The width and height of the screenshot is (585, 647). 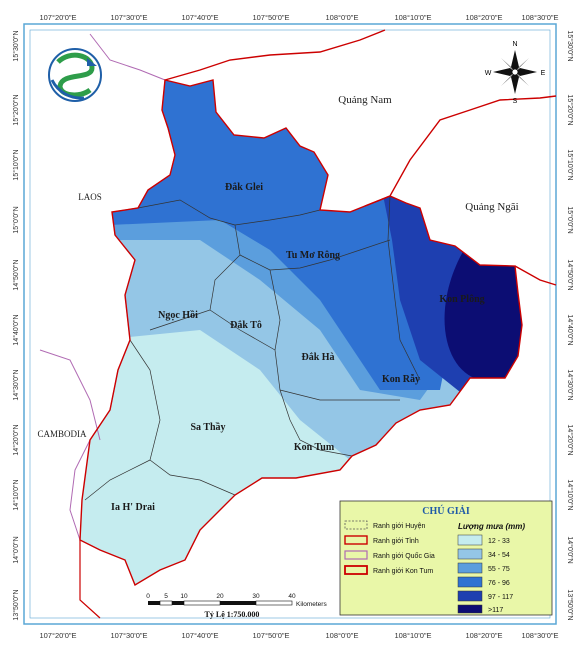 What do you see at coordinates (356, 525) in the screenshot?
I see `legend-swatch-district` at bounding box center [356, 525].